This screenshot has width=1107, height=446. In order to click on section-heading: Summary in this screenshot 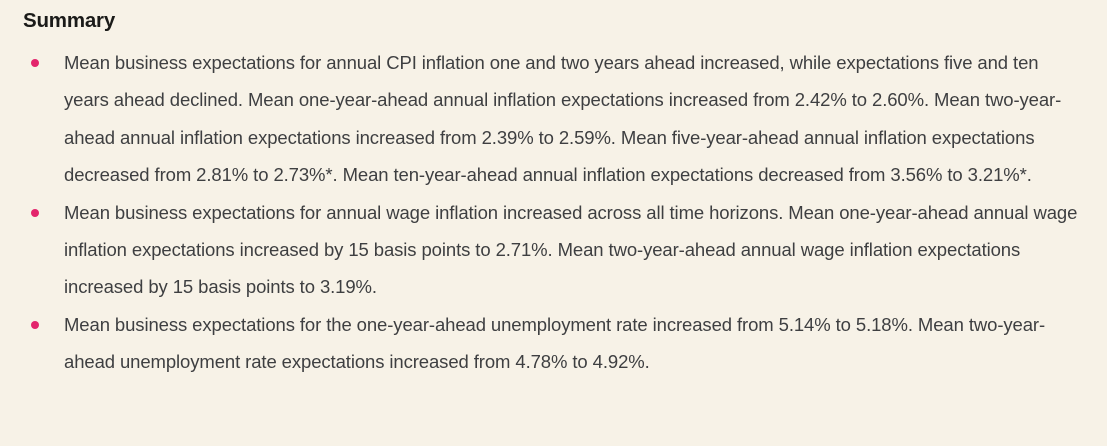, I will do `click(69, 20)`.